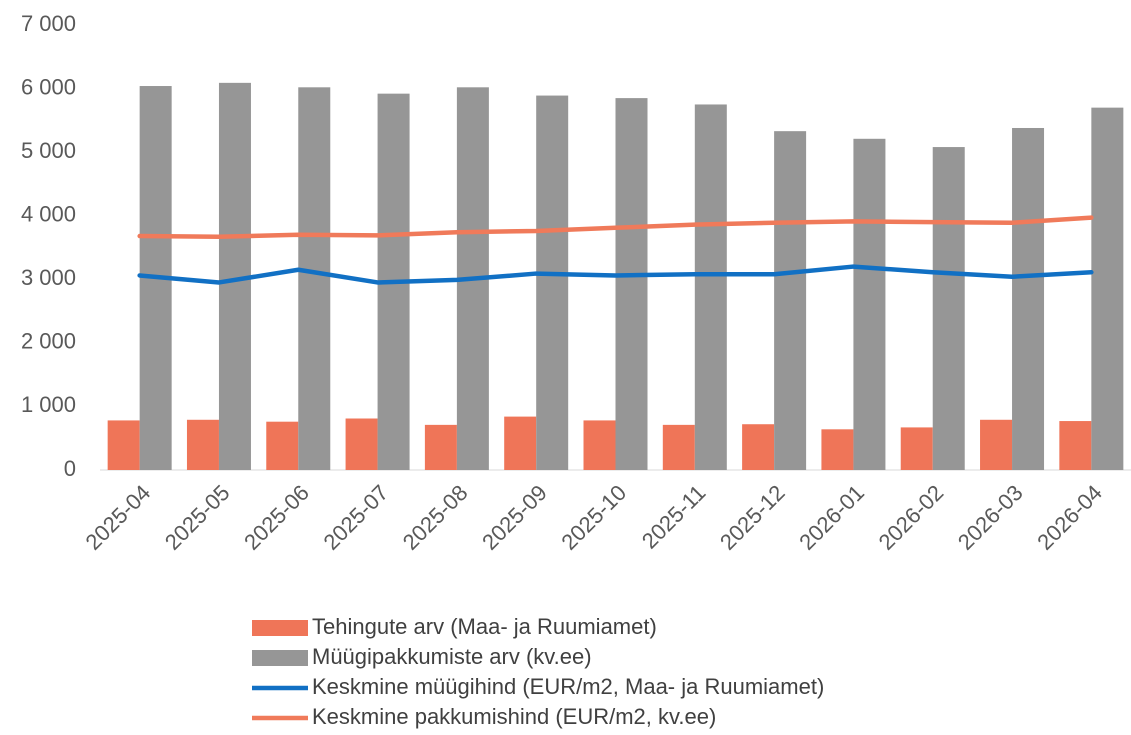 The height and width of the screenshot is (735, 1131). What do you see at coordinates (514, 517) in the screenshot?
I see `x-tick-label: 2025-09` at bounding box center [514, 517].